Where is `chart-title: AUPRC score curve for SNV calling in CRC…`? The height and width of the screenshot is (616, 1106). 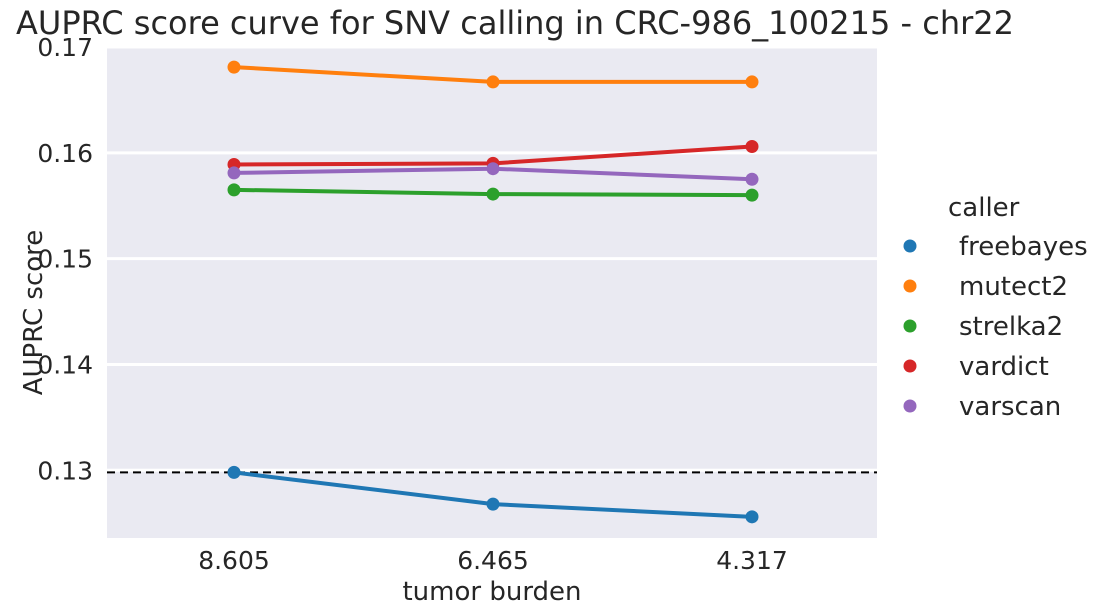 chart-title: AUPRC score curve for SNV calling in CRC… is located at coordinates (515, 23).